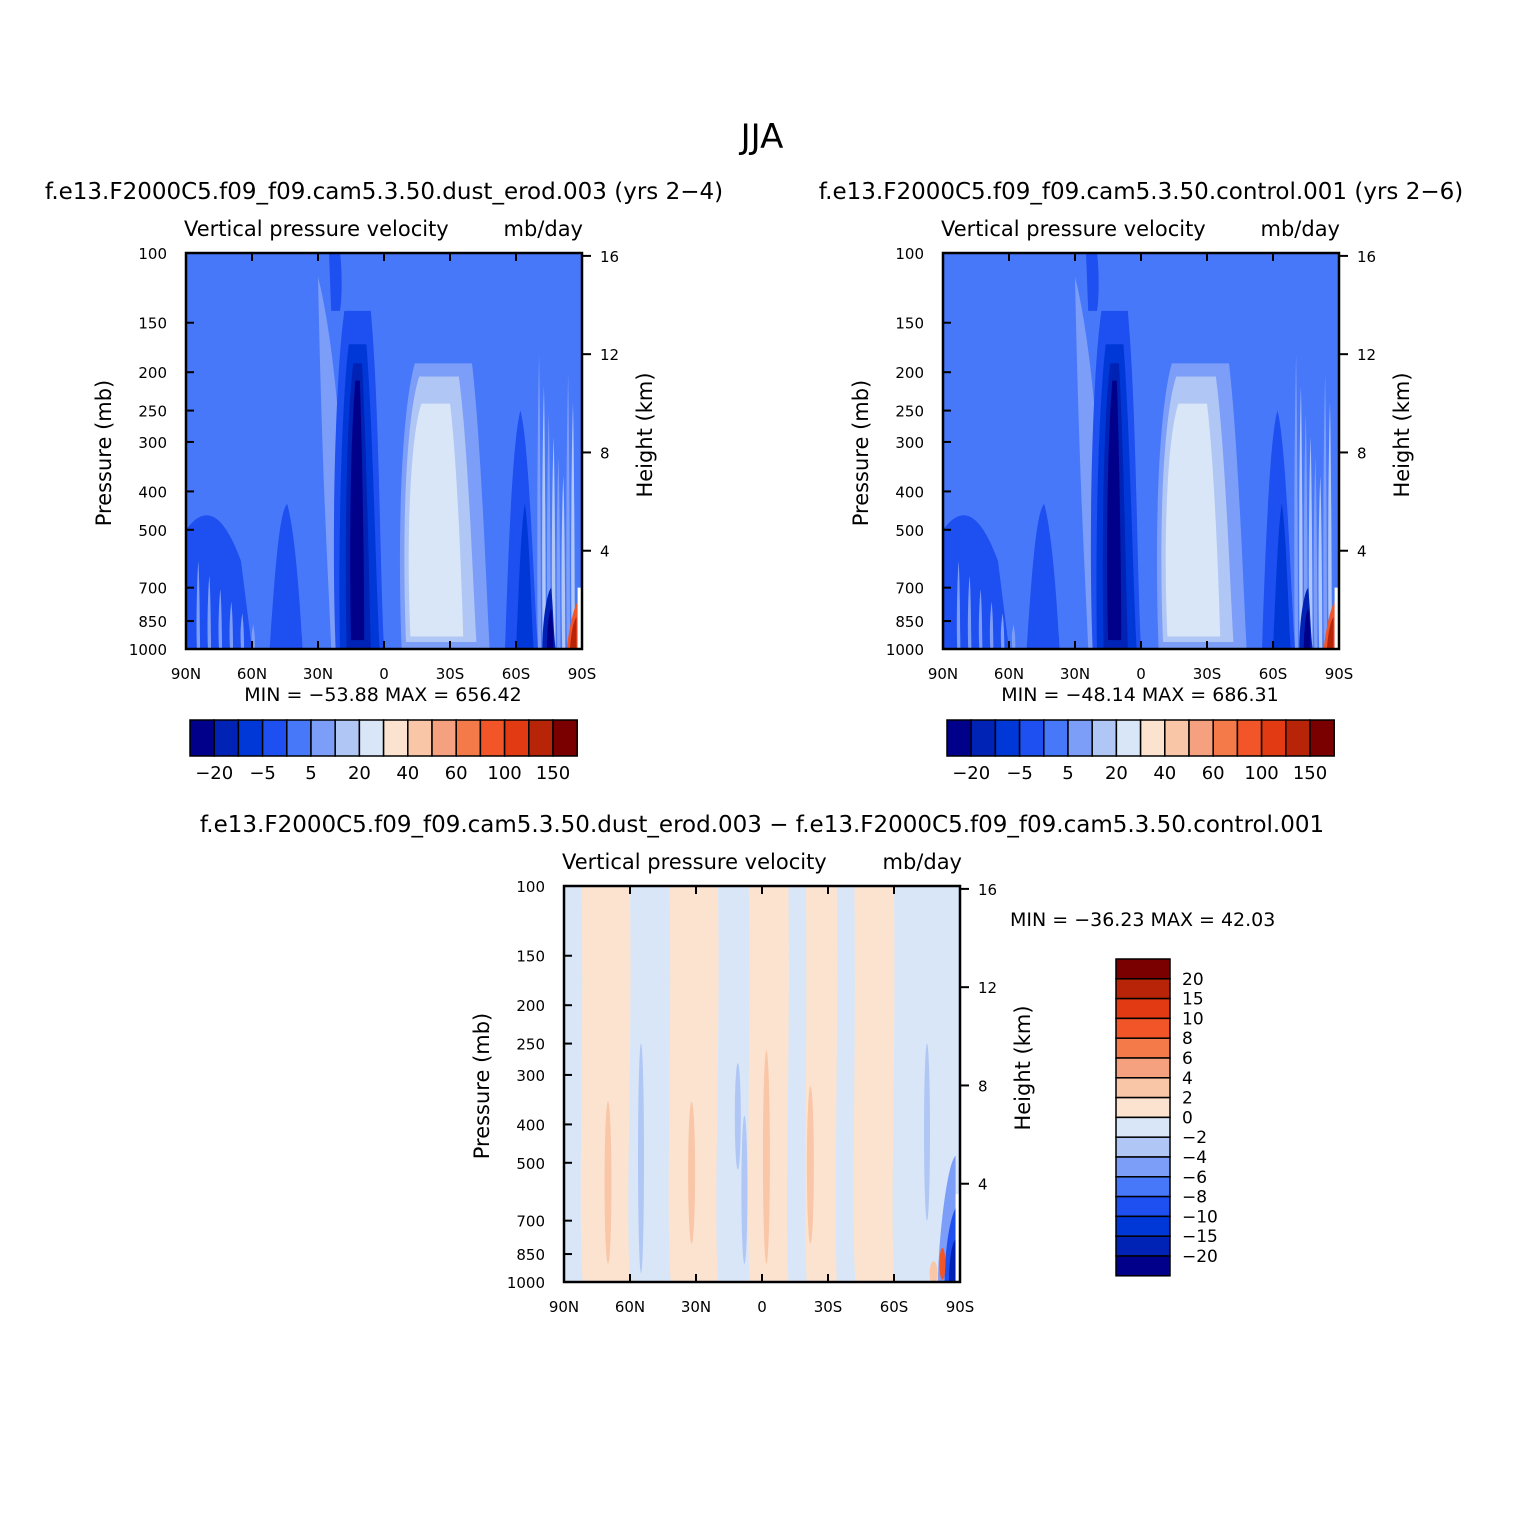  What do you see at coordinates (310, 773) in the screenshot?
I see `colorbar-label: 5` at bounding box center [310, 773].